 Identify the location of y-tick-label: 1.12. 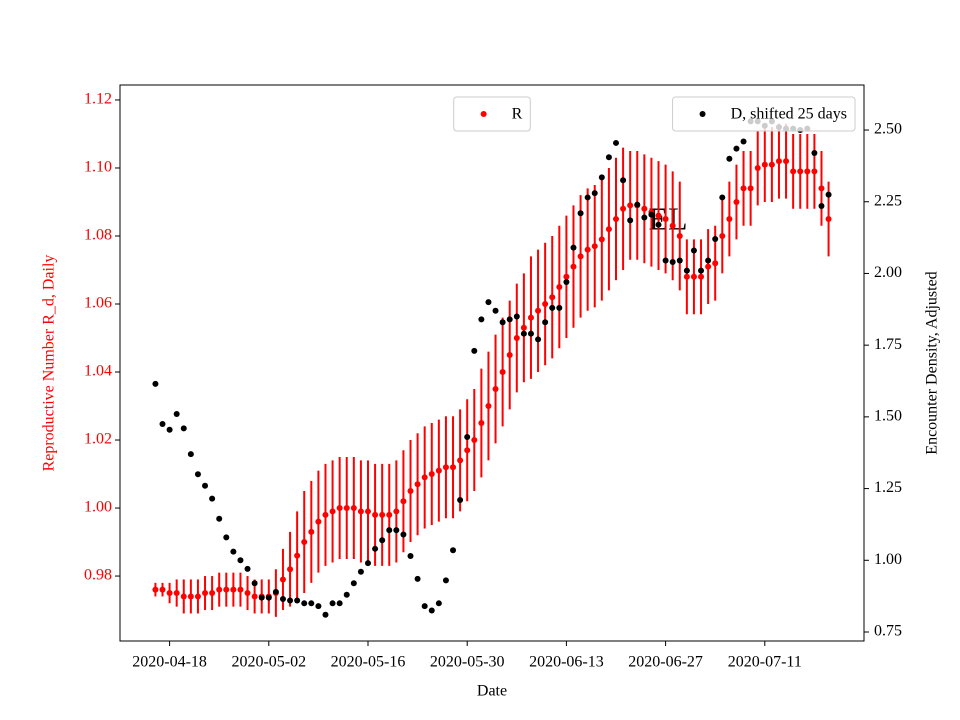
(98, 99).